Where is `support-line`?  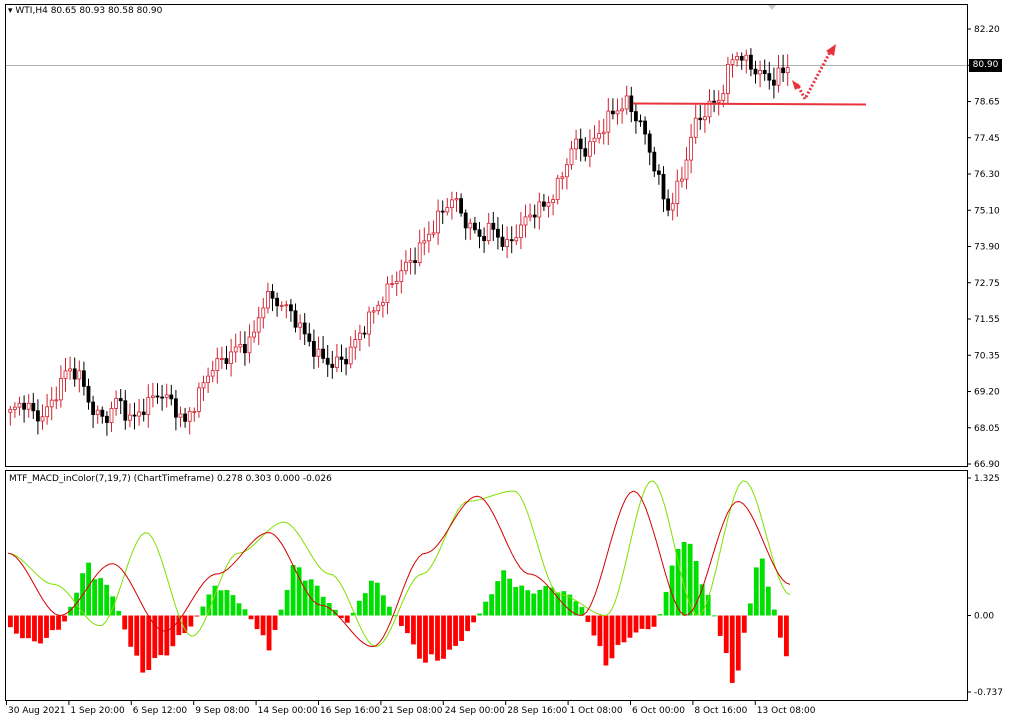
support-line is located at coordinates (749, 104).